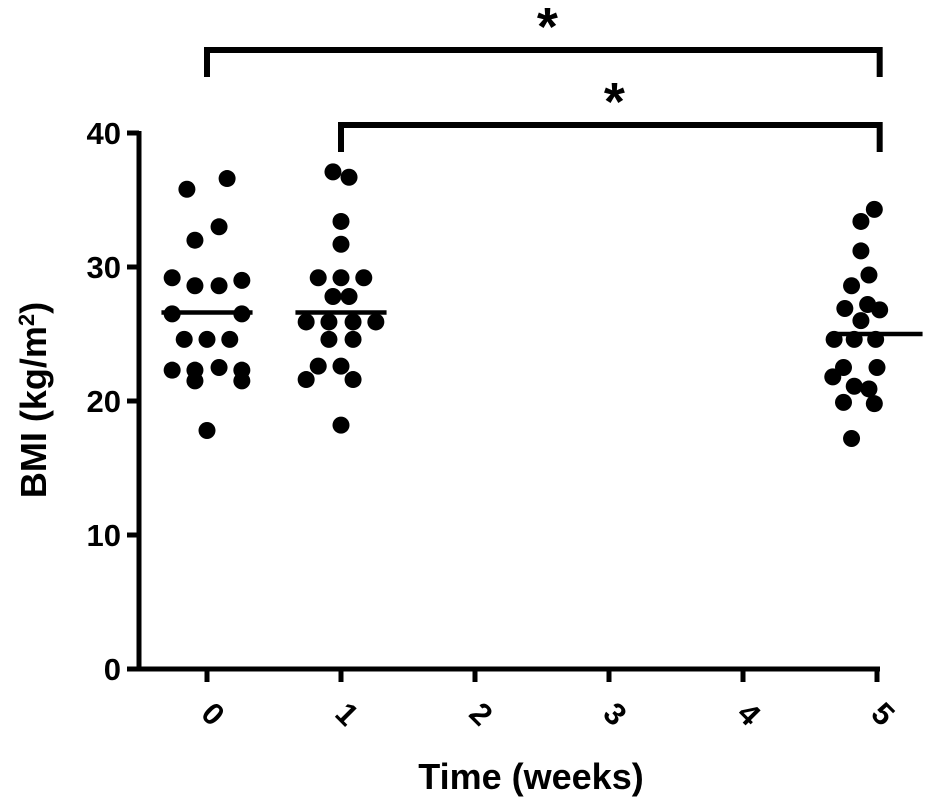 Image resolution: width=951 pixels, height=805 pixels. What do you see at coordinates (548, 701) in the screenshot?
I see `x-axis-ticks: 0 1 2 3 4 5` at bounding box center [548, 701].